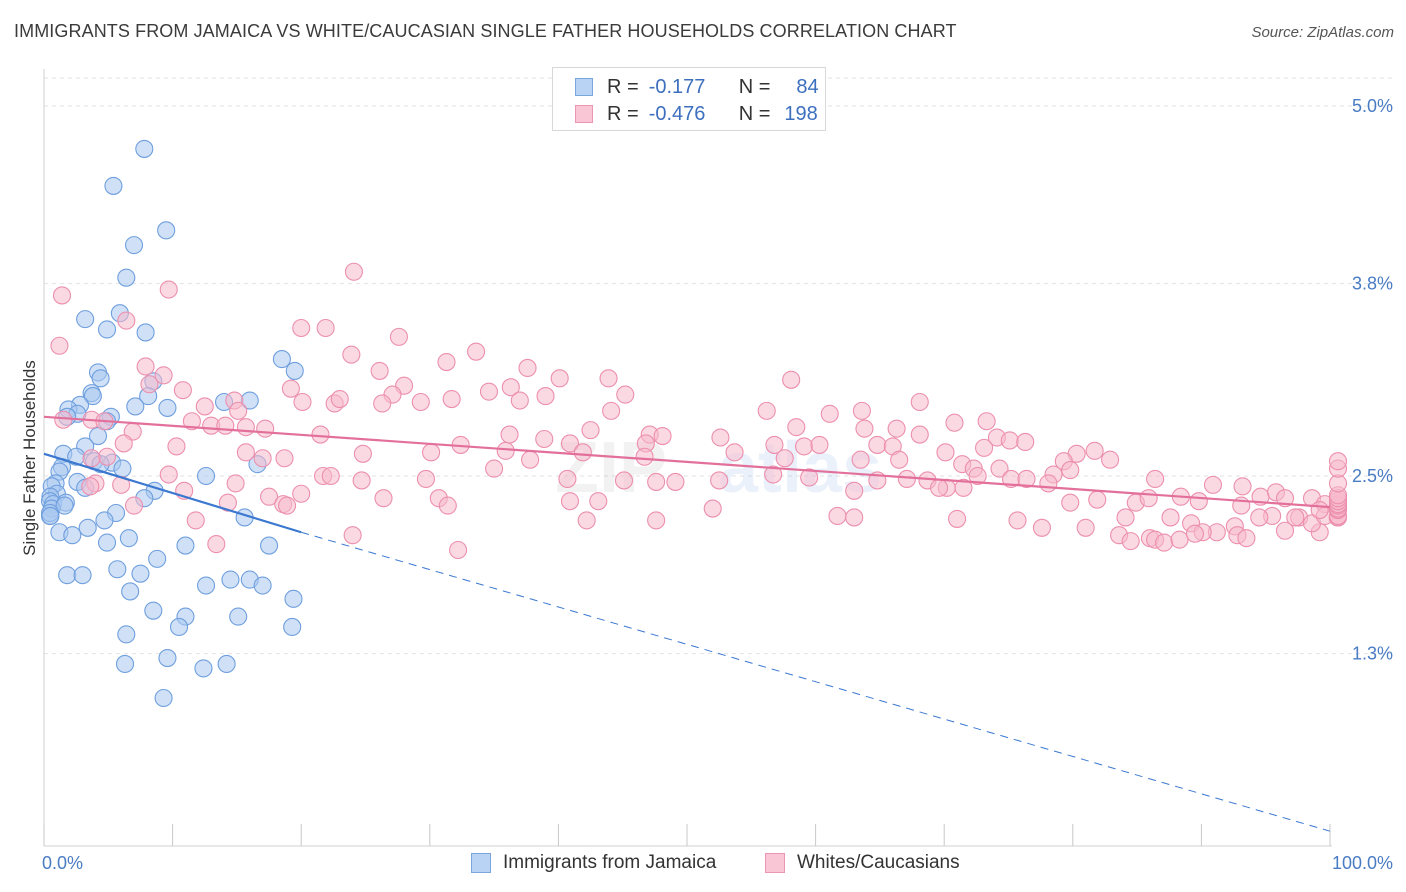 The image size is (1406, 892). I want to click on y-tick-label-2: 3.8%, so click(1372, 284).